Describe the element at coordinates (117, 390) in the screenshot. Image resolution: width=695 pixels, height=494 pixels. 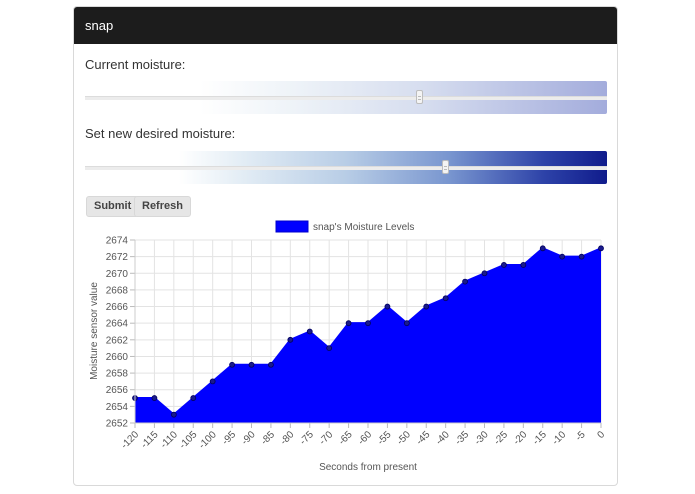
I see `y-tick-label: 2656` at that location.